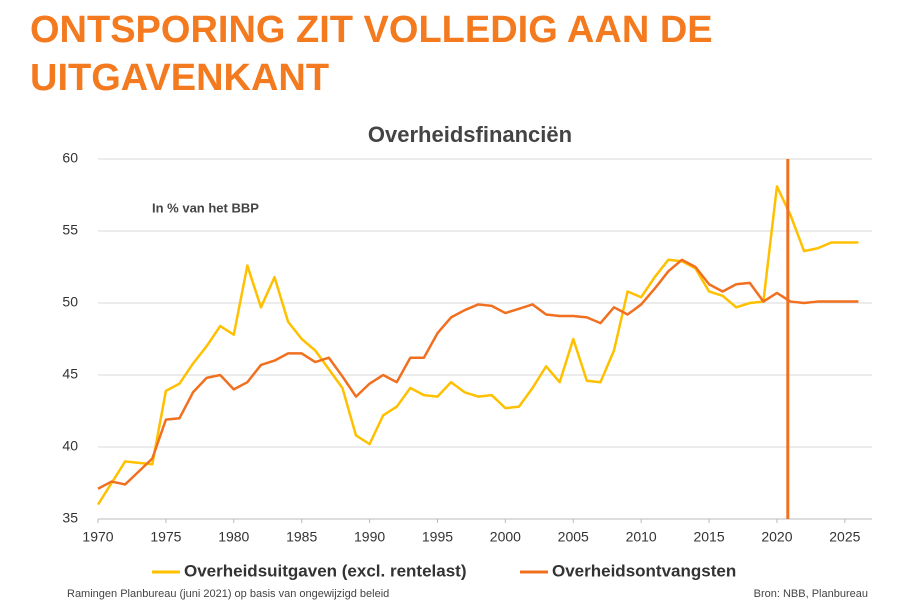 Image resolution: width=900 pixels, height=600 pixels. What do you see at coordinates (70, 518) in the screenshot?
I see `y-tick-label: 35` at bounding box center [70, 518].